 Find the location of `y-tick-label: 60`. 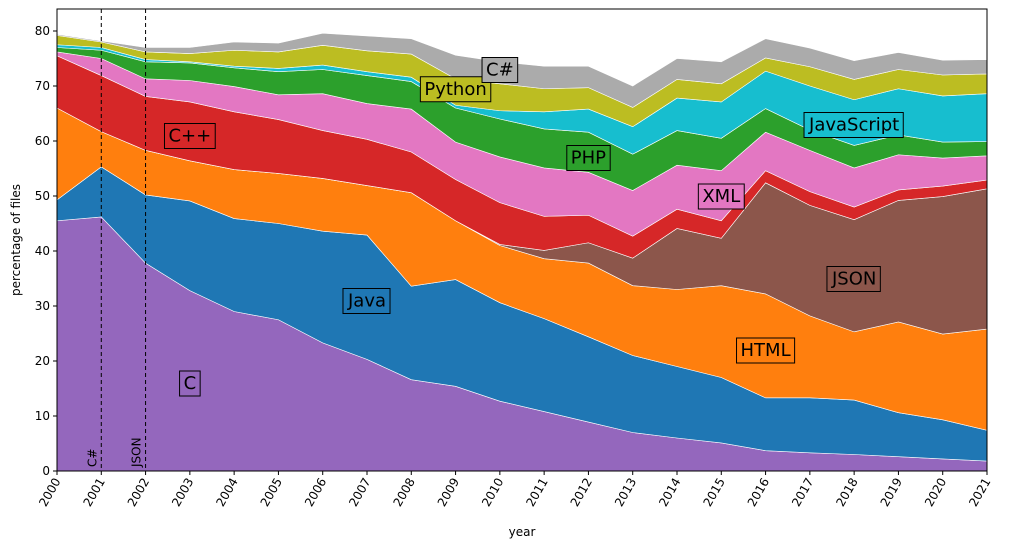

y-tick-label: 60 is located at coordinates (42, 141).